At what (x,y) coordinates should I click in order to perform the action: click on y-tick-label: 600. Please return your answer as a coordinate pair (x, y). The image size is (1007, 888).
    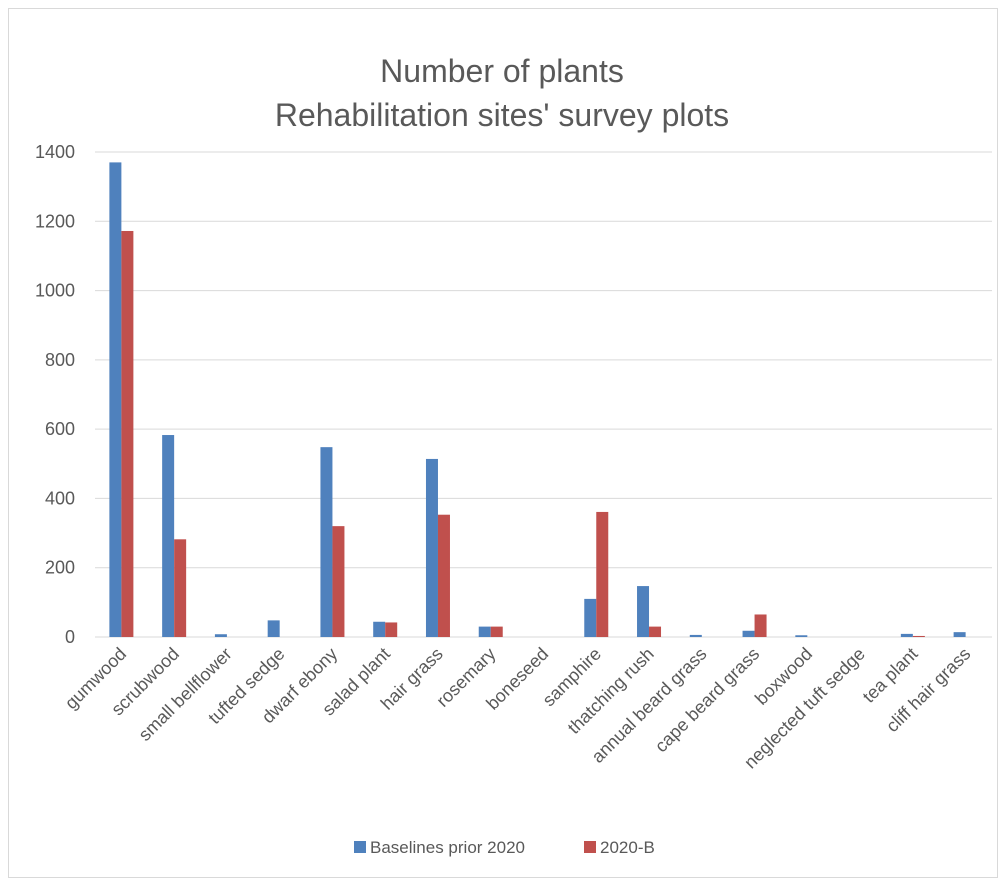
    Looking at the image, I should click on (60, 429).